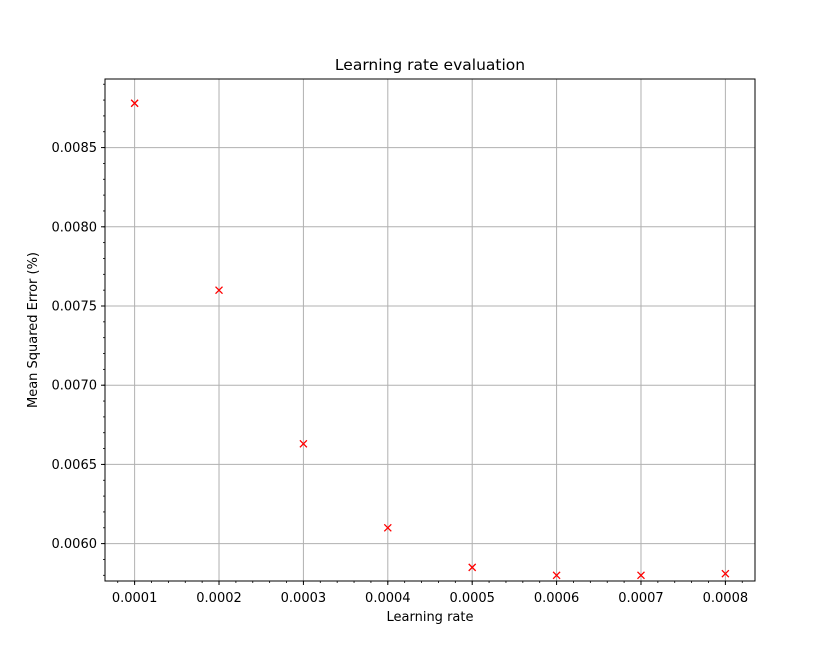 The width and height of the screenshot is (839, 657). What do you see at coordinates (219, 598) in the screenshot?
I see `x-tick-label: 0.0002` at bounding box center [219, 598].